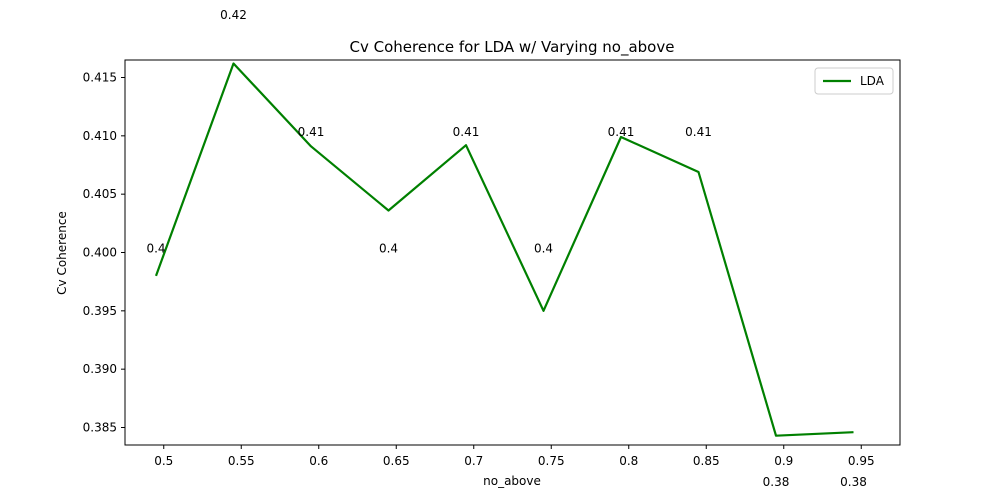 Image resolution: width=1000 pixels, height=500 pixels. What do you see at coordinates (783, 461) in the screenshot?
I see `x-tick-label: 0.9` at bounding box center [783, 461].